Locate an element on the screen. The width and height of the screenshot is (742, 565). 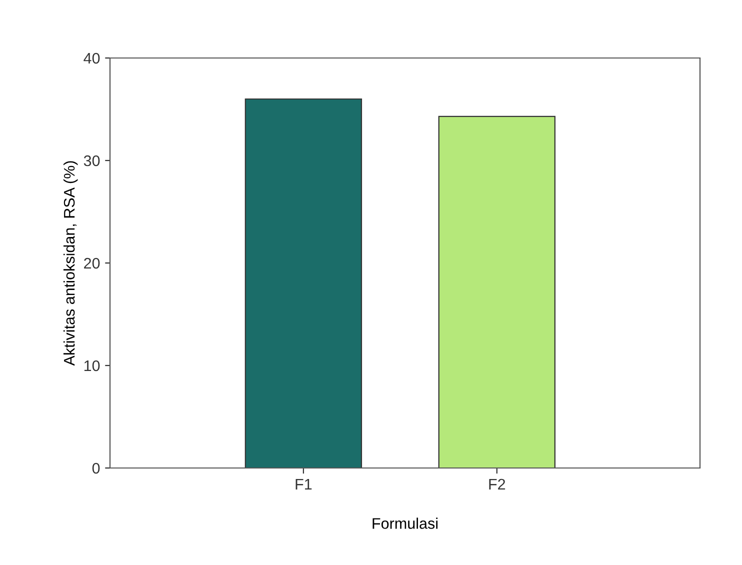
y-tick-label: 20 is located at coordinates (92, 263).